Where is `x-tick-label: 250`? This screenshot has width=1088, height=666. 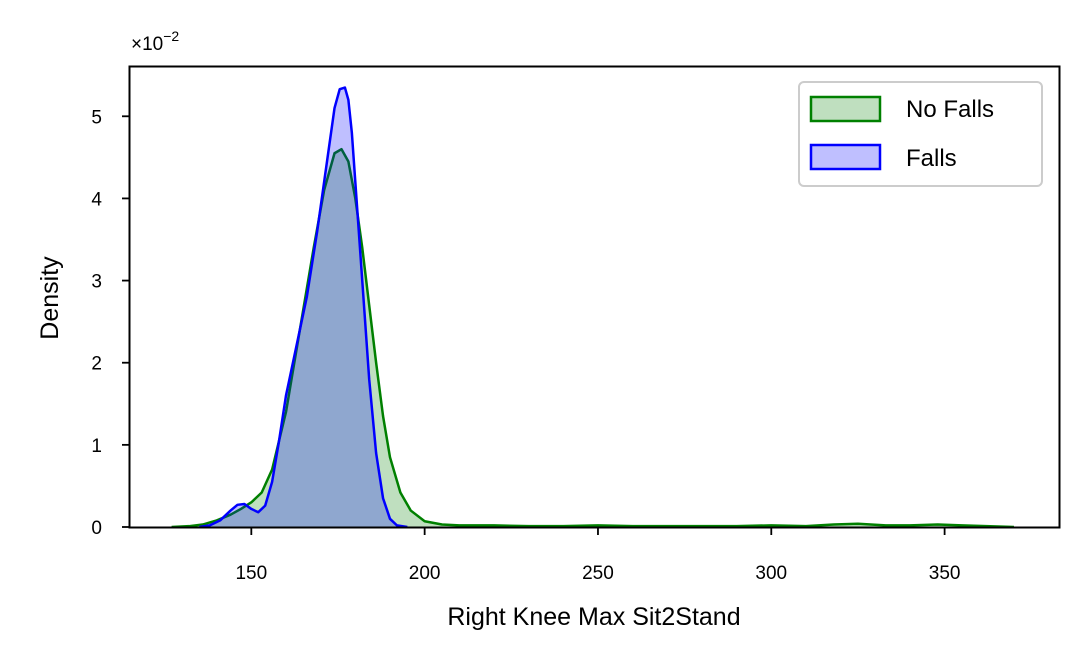
x-tick-label: 250 is located at coordinates (598, 573).